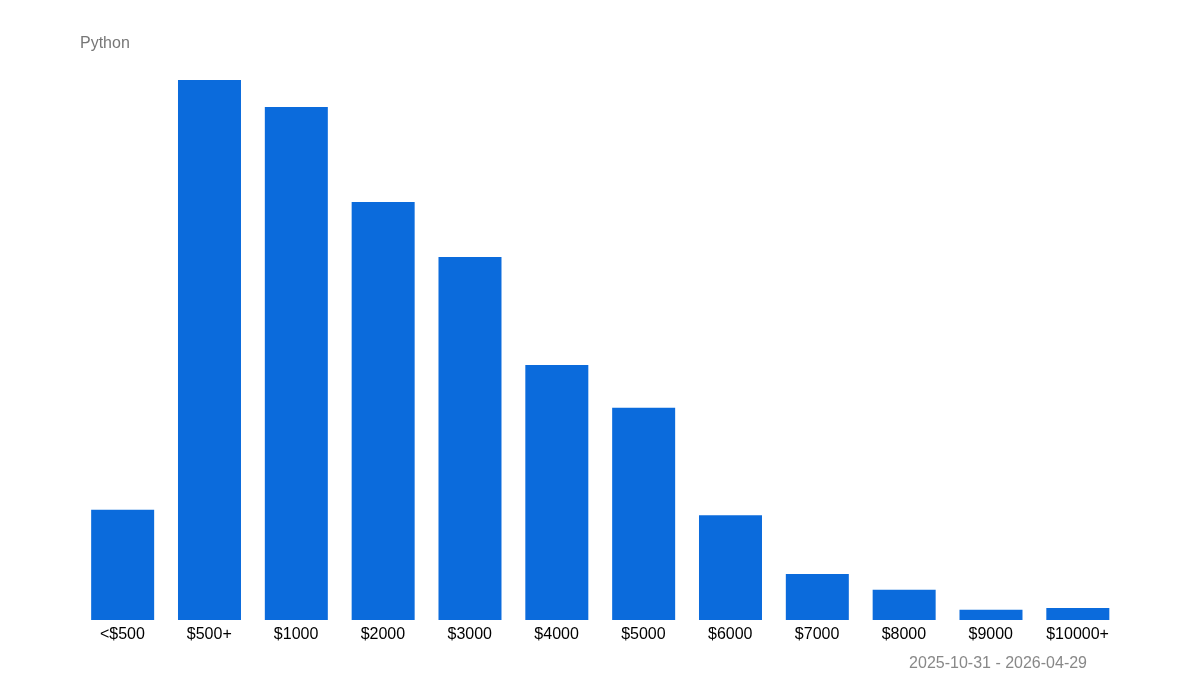  What do you see at coordinates (296, 634) in the screenshot?
I see `x-tick-label: $1000` at bounding box center [296, 634].